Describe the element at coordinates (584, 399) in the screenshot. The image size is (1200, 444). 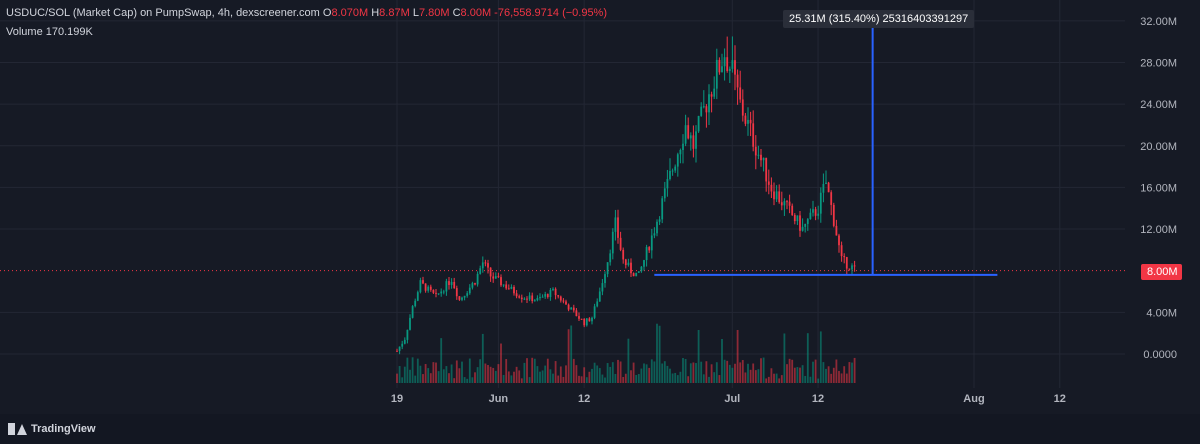
I see `x-tick-label: 12` at that location.